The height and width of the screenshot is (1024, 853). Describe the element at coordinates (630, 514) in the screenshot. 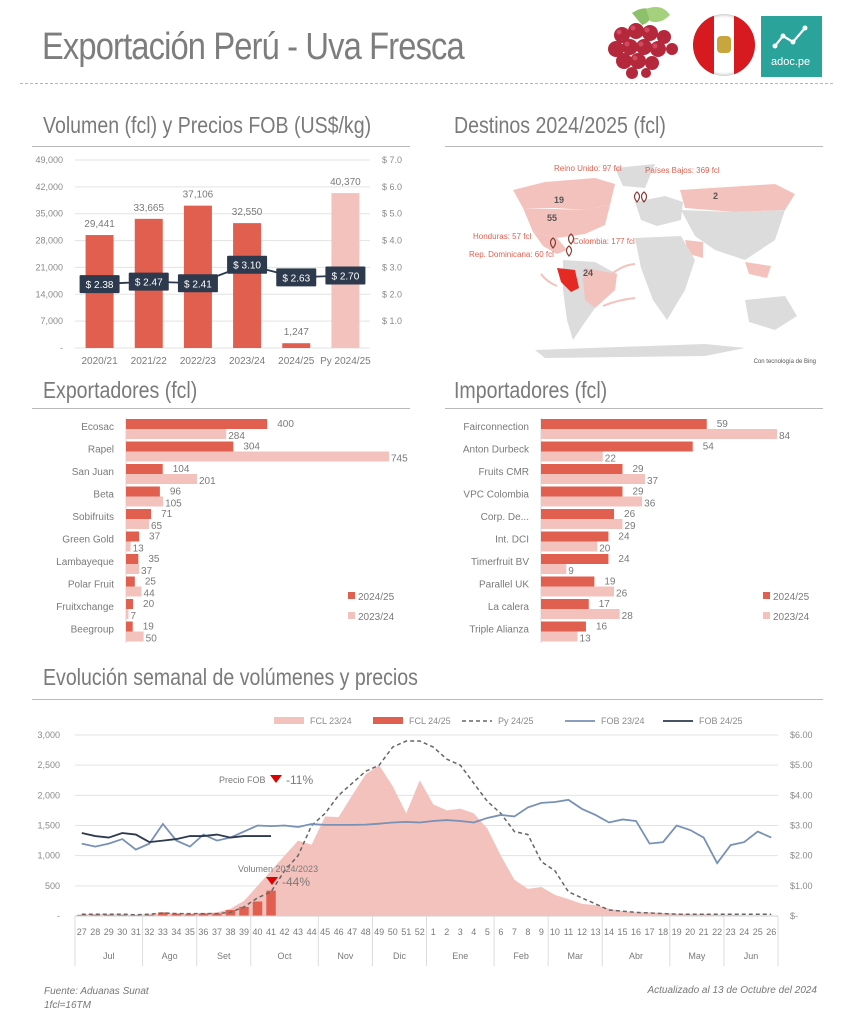

I see `value-label-2024-25: 26` at that location.